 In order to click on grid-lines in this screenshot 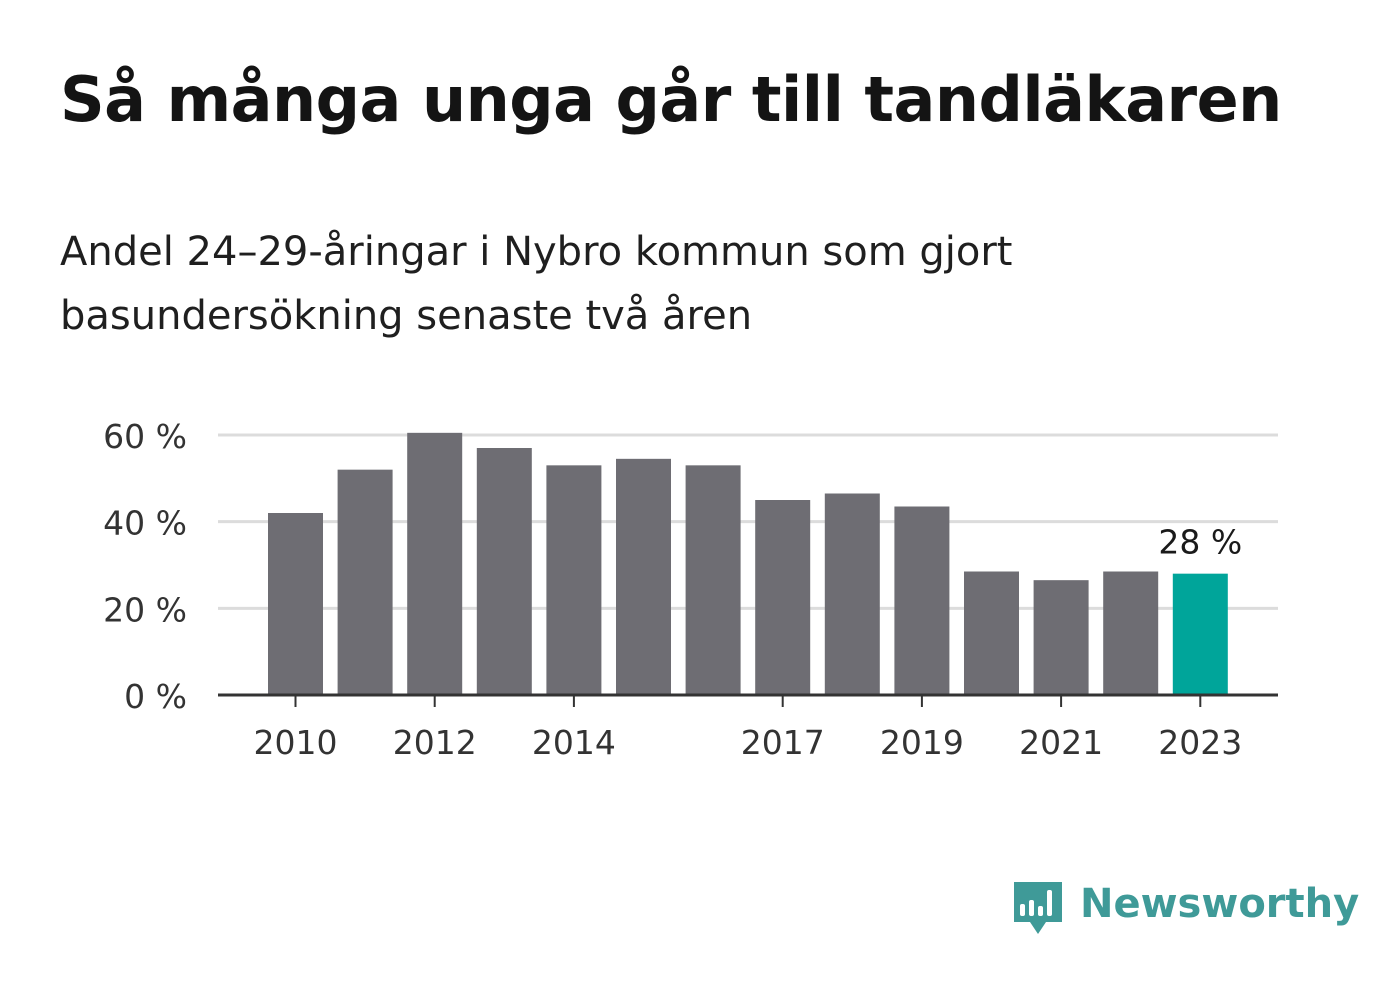, I will do `click(748, 521)`.